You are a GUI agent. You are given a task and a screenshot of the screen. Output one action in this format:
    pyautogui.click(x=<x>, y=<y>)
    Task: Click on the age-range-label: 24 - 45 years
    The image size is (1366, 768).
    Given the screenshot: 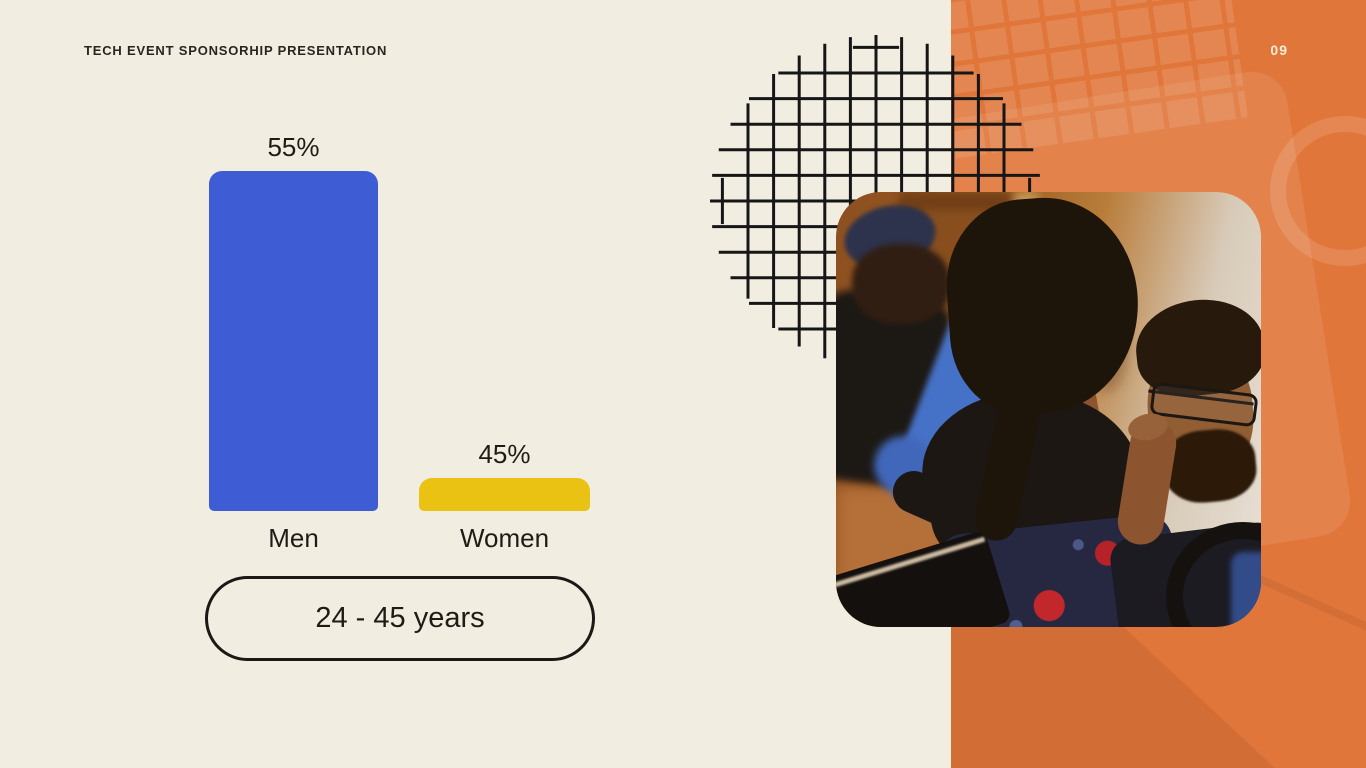 What is the action you would take?
    pyautogui.click(x=400, y=618)
    